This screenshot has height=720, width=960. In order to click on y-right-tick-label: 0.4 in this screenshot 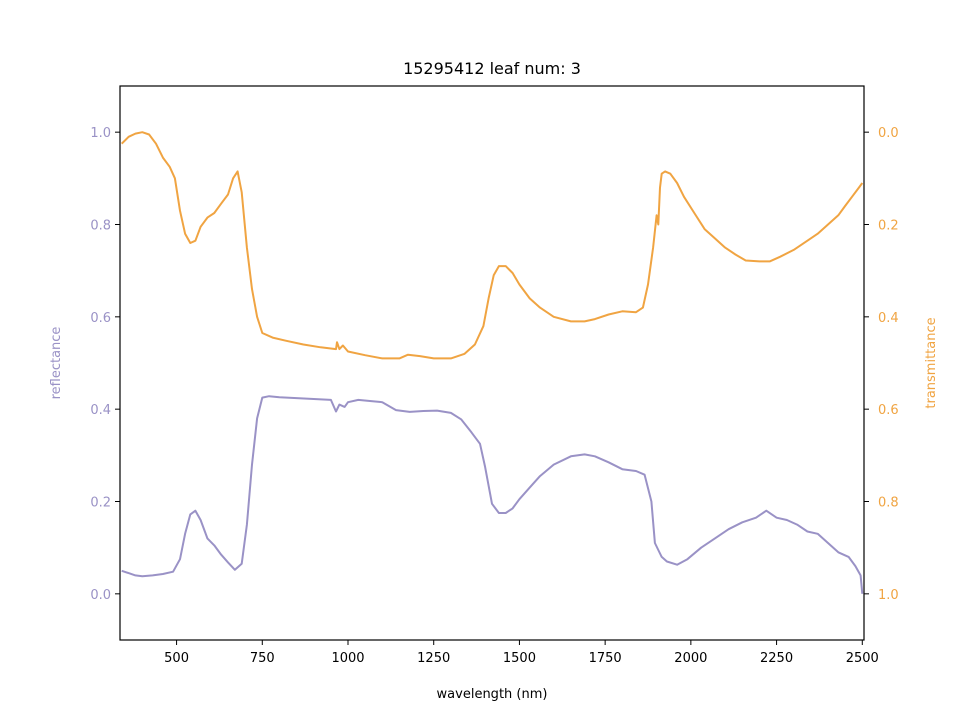, I will do `click(888, 318)`.